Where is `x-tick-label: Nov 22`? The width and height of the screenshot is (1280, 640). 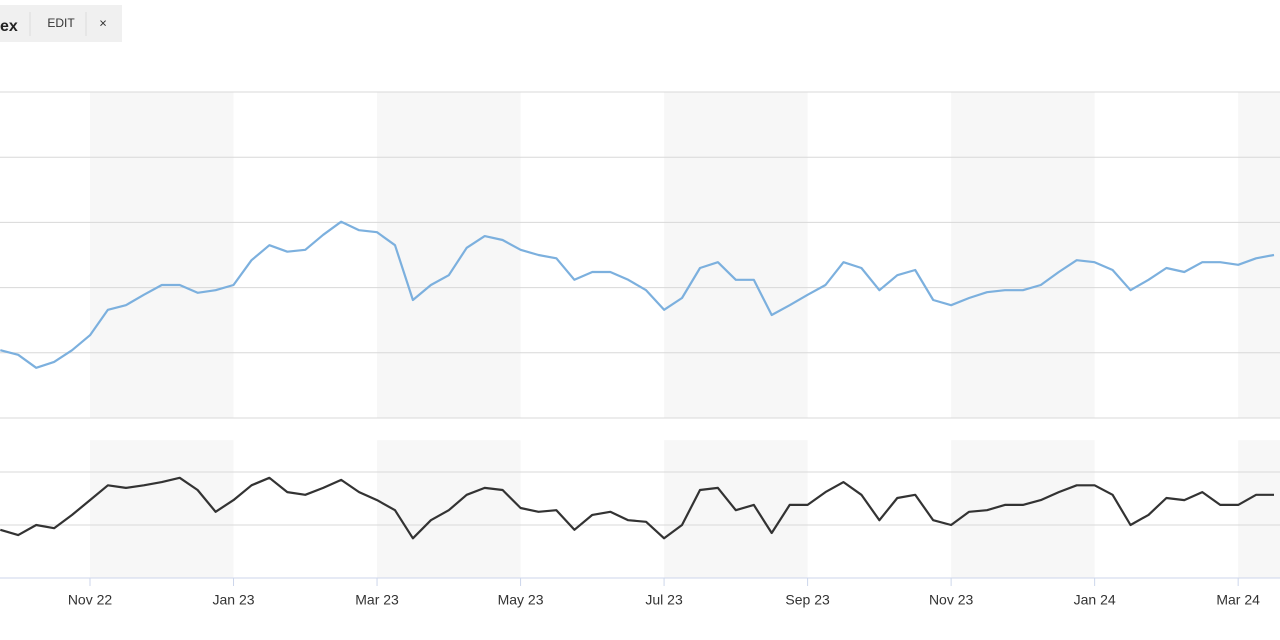 x-tick-label: Nov 22 is located at coordinates (90, 600).